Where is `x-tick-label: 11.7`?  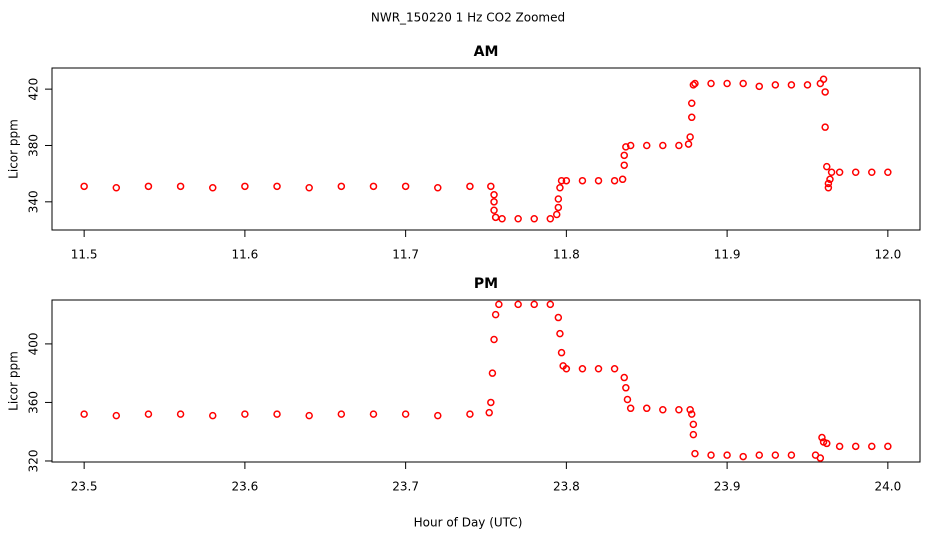
x-tick-label: 11.7 is located at coordinates (405, 255).